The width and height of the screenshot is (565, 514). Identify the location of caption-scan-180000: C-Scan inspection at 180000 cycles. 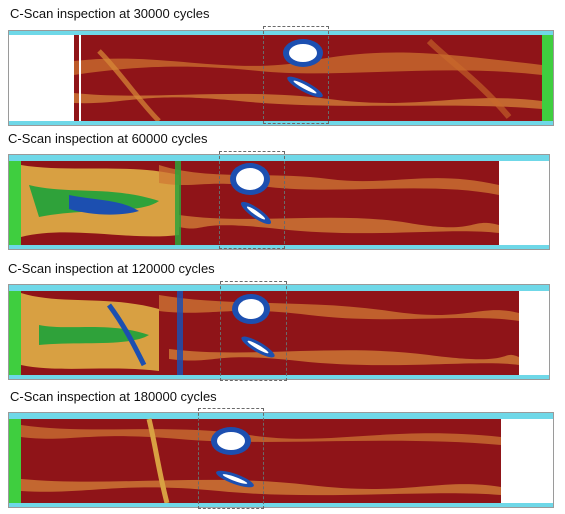
(113, 396).